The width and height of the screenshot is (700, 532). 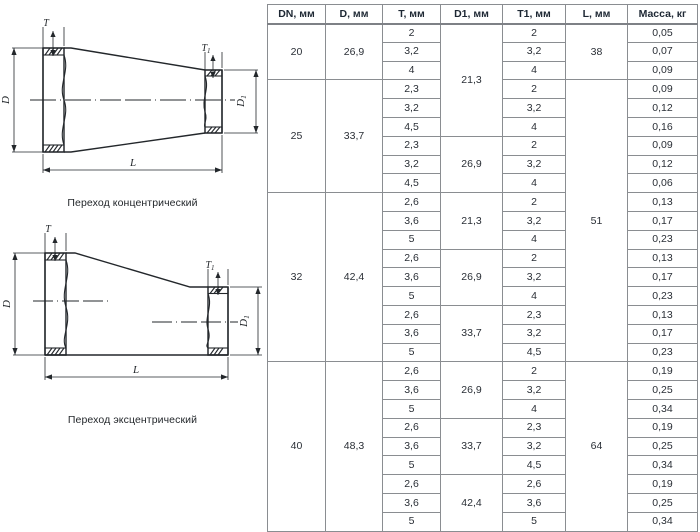 What do you see at coordinates (662, 164) in the screenshot?
I see `cell-mass: 0,12` at bounding box center [662, 164].